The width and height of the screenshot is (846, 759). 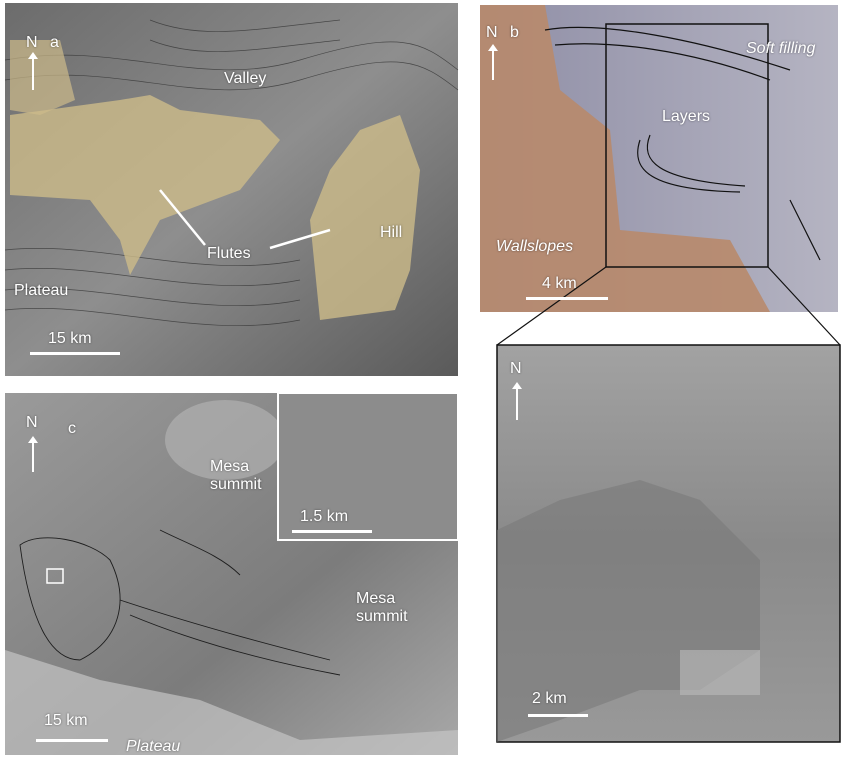 I want to click on panel-letter: a, so click(x=54, y=42).